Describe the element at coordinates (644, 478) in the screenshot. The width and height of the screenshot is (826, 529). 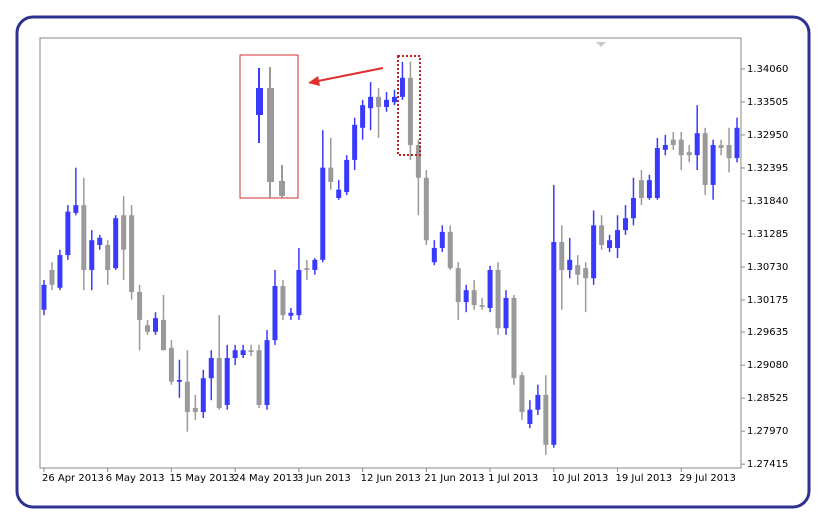
I see `x-tick-label: 19 Jul 2013` at that location.